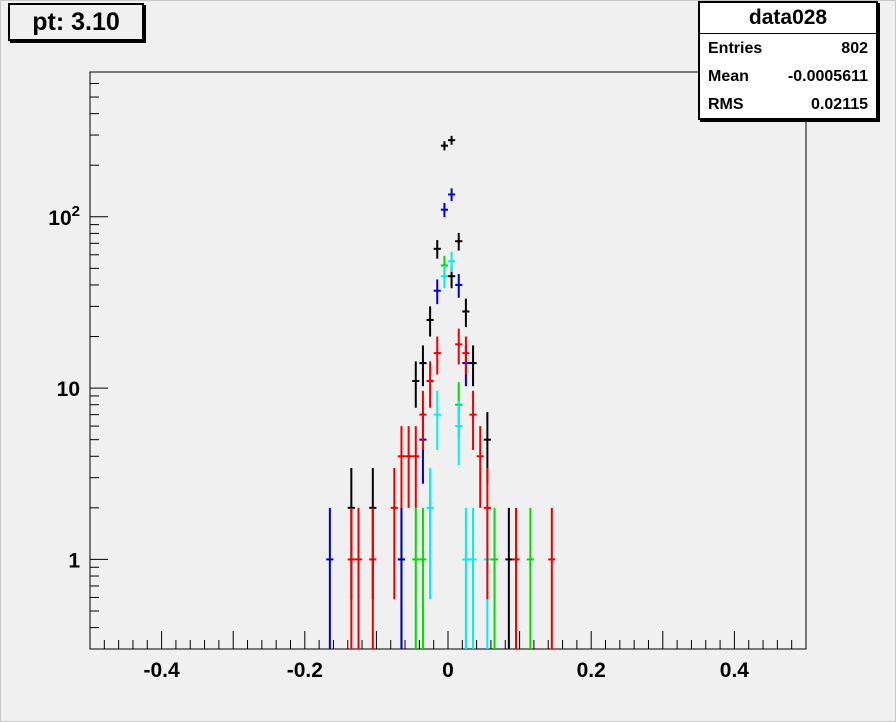 This screenshot has height=722, width=896. What do you see at coordinates (76, 22) in the screenshot?
I see `chart-title: pt: 3.10` at bounding box center [76, 22].